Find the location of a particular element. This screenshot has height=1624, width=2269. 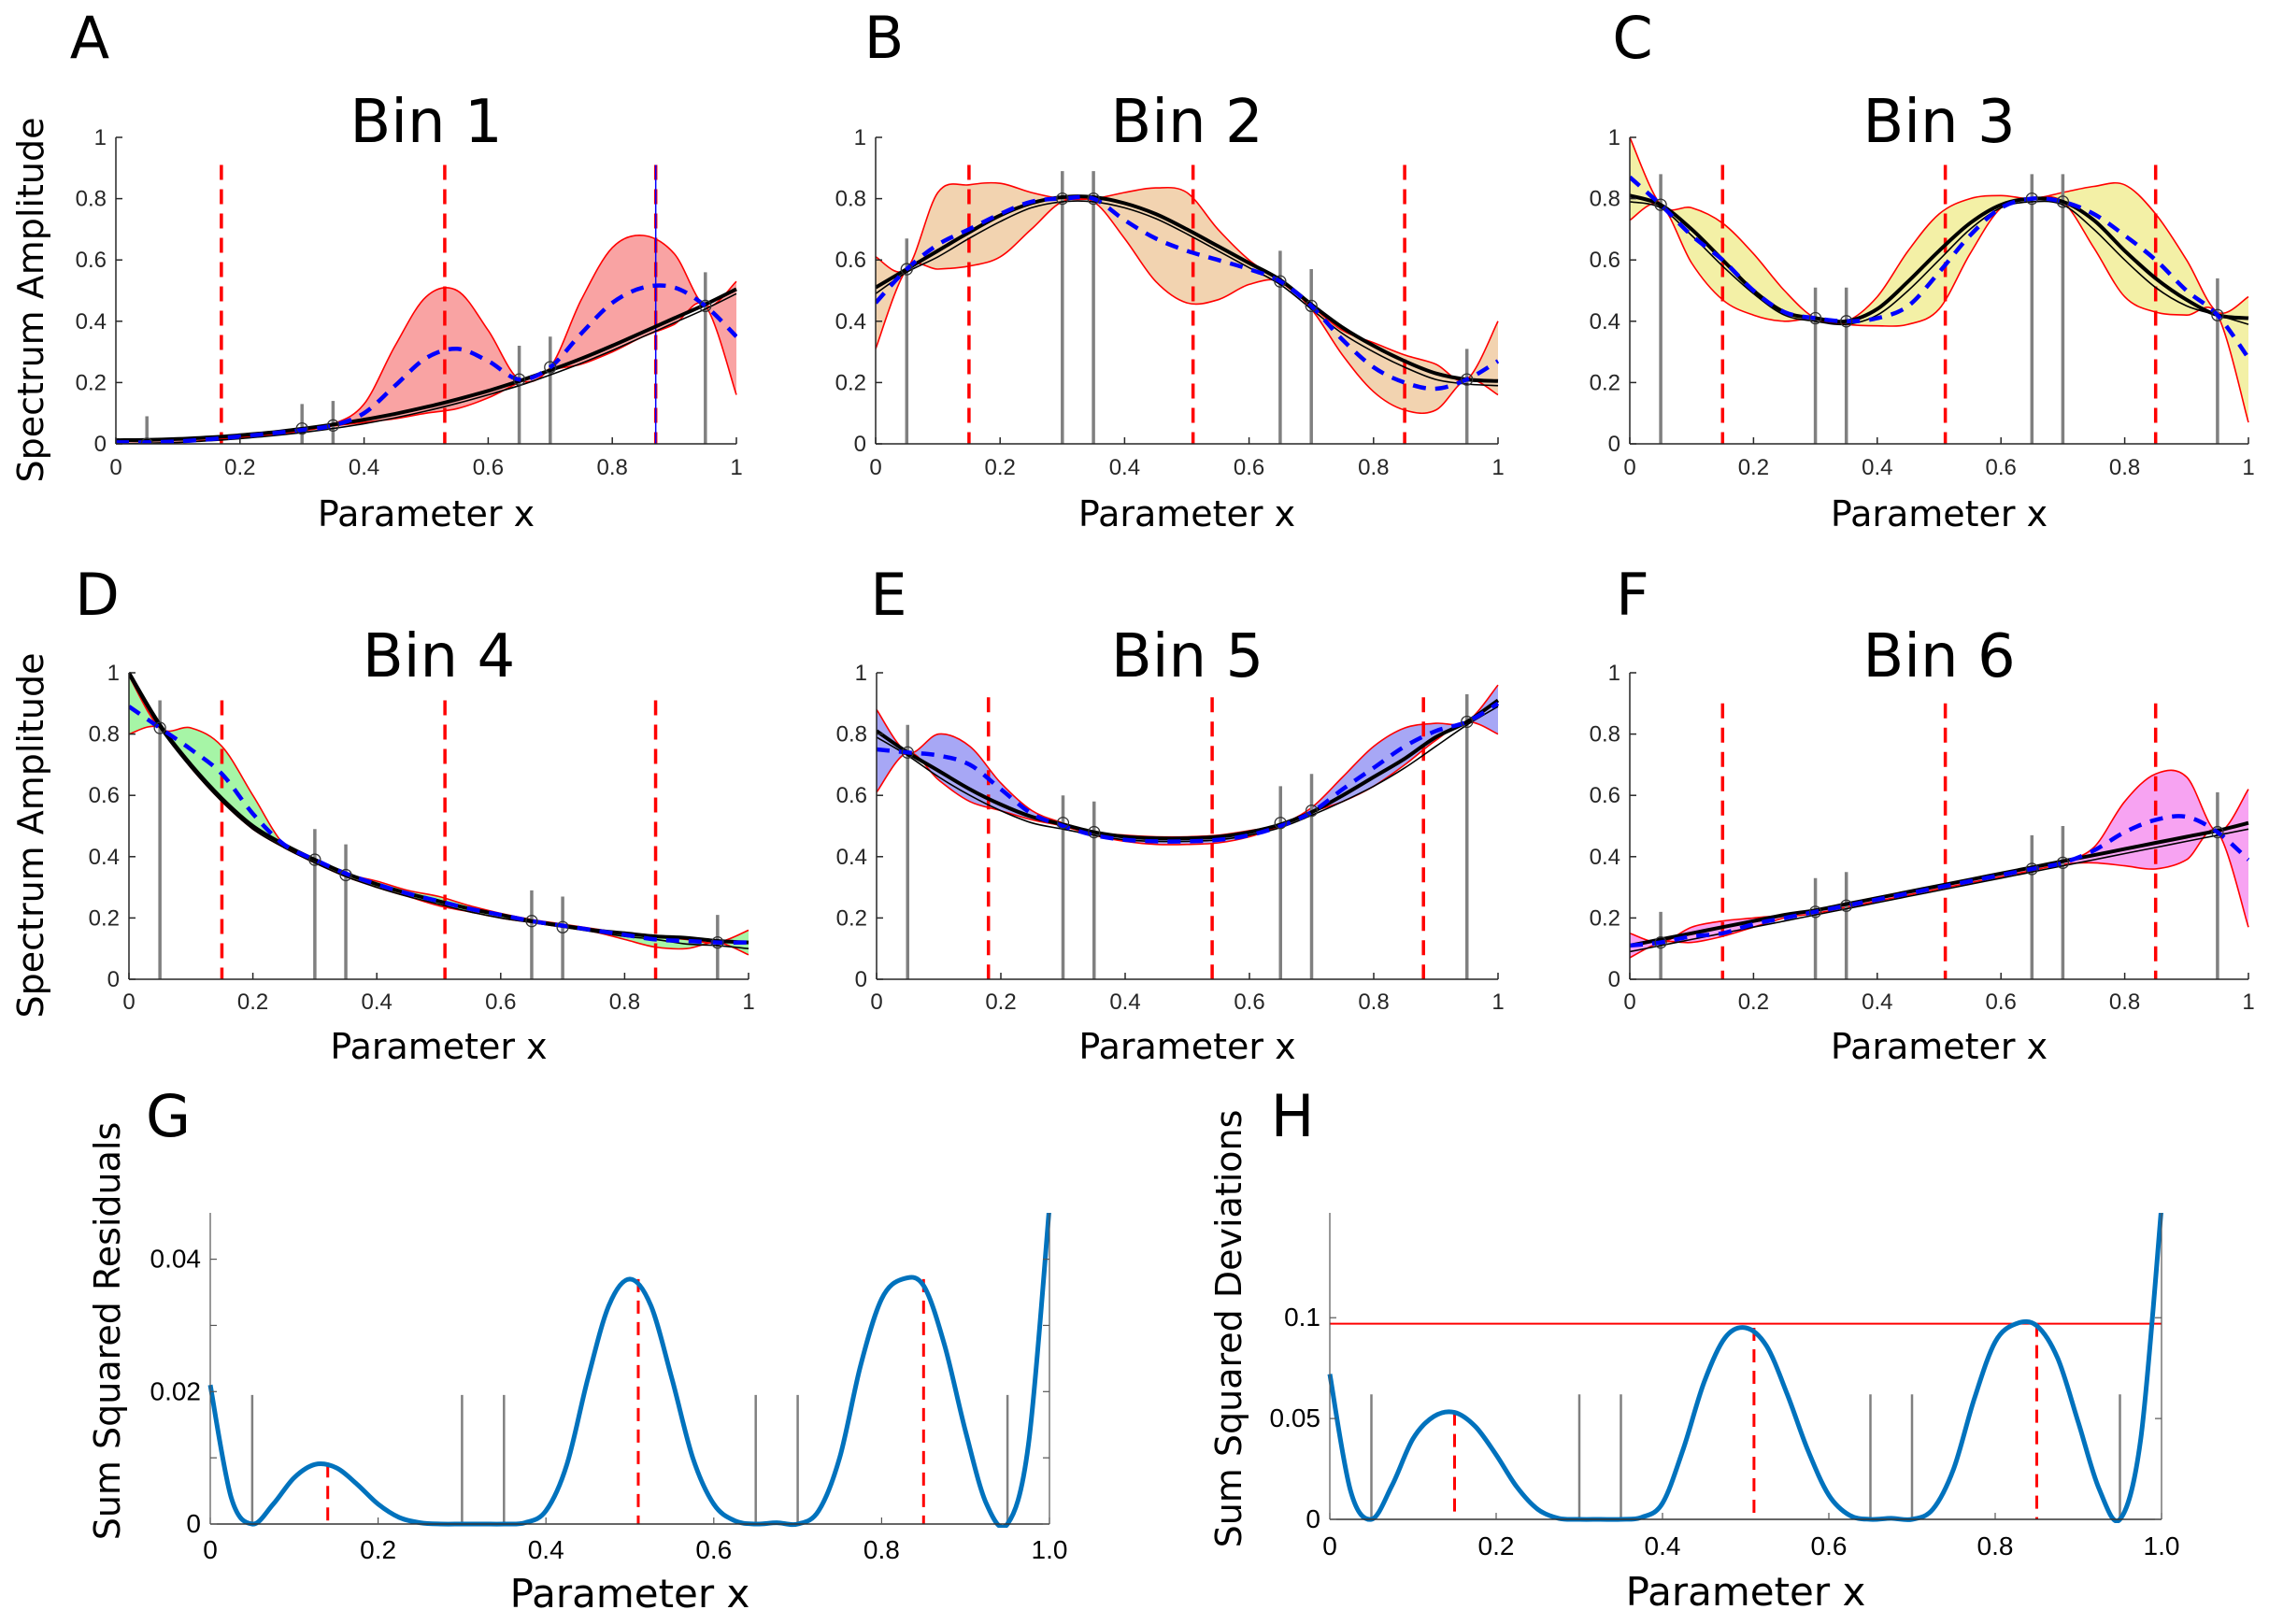

panel-letter-e: E is located at coordinates (888, 595).